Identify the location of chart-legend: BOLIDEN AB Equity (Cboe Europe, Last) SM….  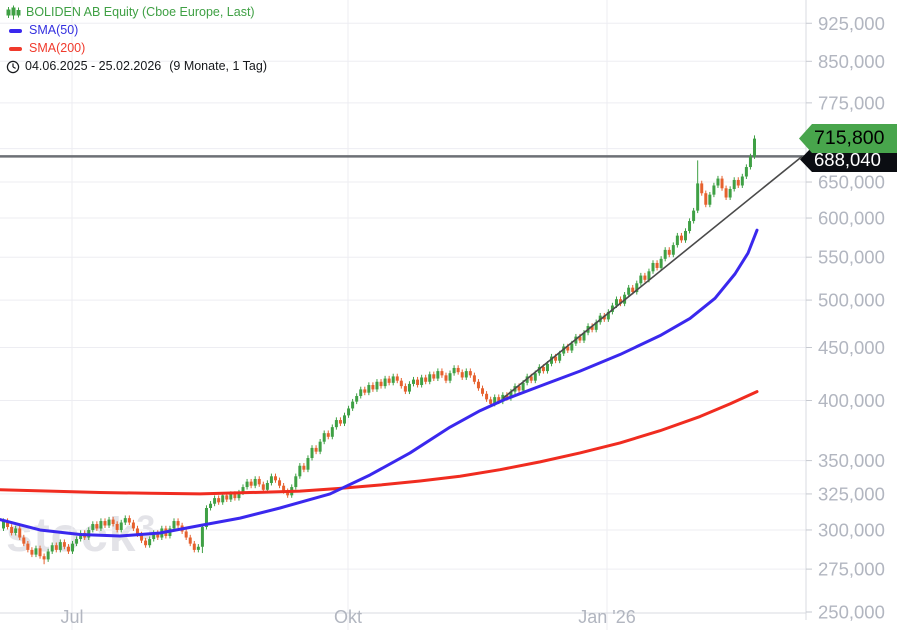
(136, 40).